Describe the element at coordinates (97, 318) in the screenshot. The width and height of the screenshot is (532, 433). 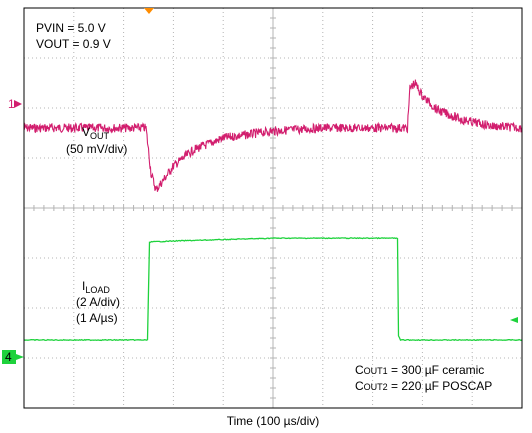
I see `iload-rate-label: (1 A/µs)` at that location.